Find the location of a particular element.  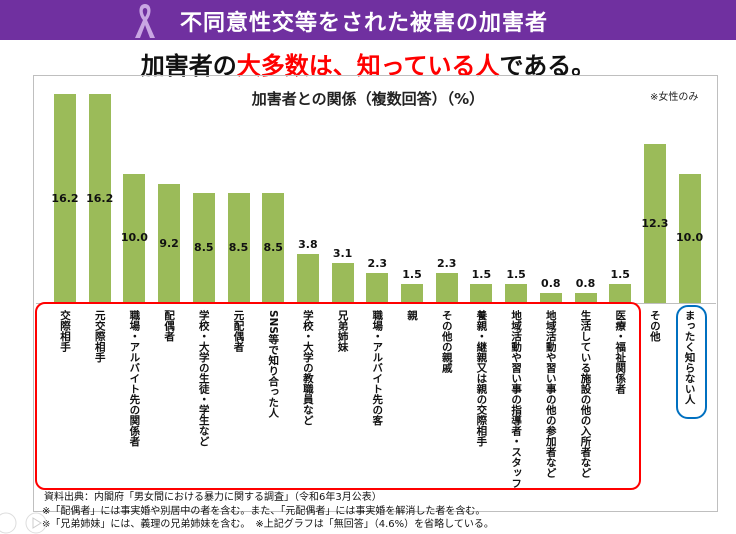

value-label: 3.1 is located at coordinates (342, 253).